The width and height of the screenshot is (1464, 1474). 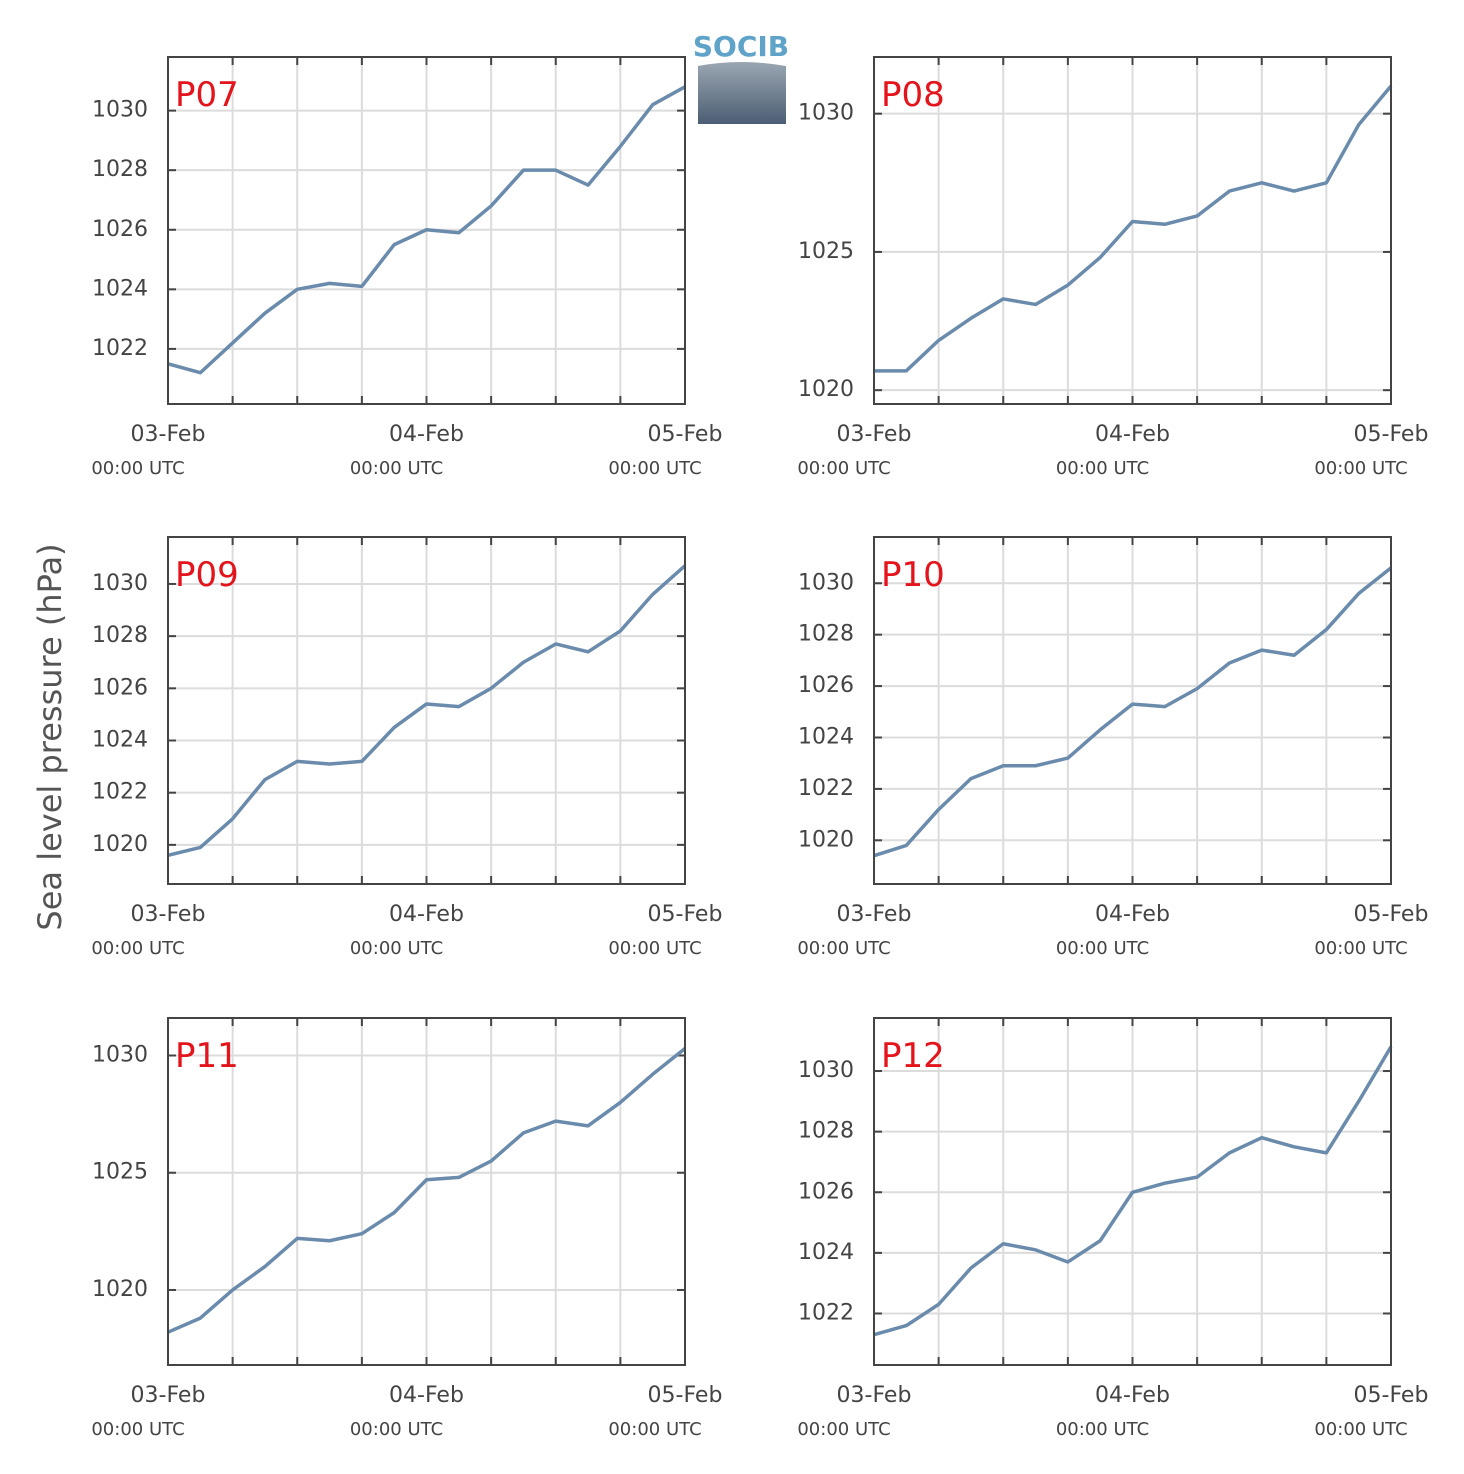 I want to click on panel-title: P12, so click(x=913, y=1056).